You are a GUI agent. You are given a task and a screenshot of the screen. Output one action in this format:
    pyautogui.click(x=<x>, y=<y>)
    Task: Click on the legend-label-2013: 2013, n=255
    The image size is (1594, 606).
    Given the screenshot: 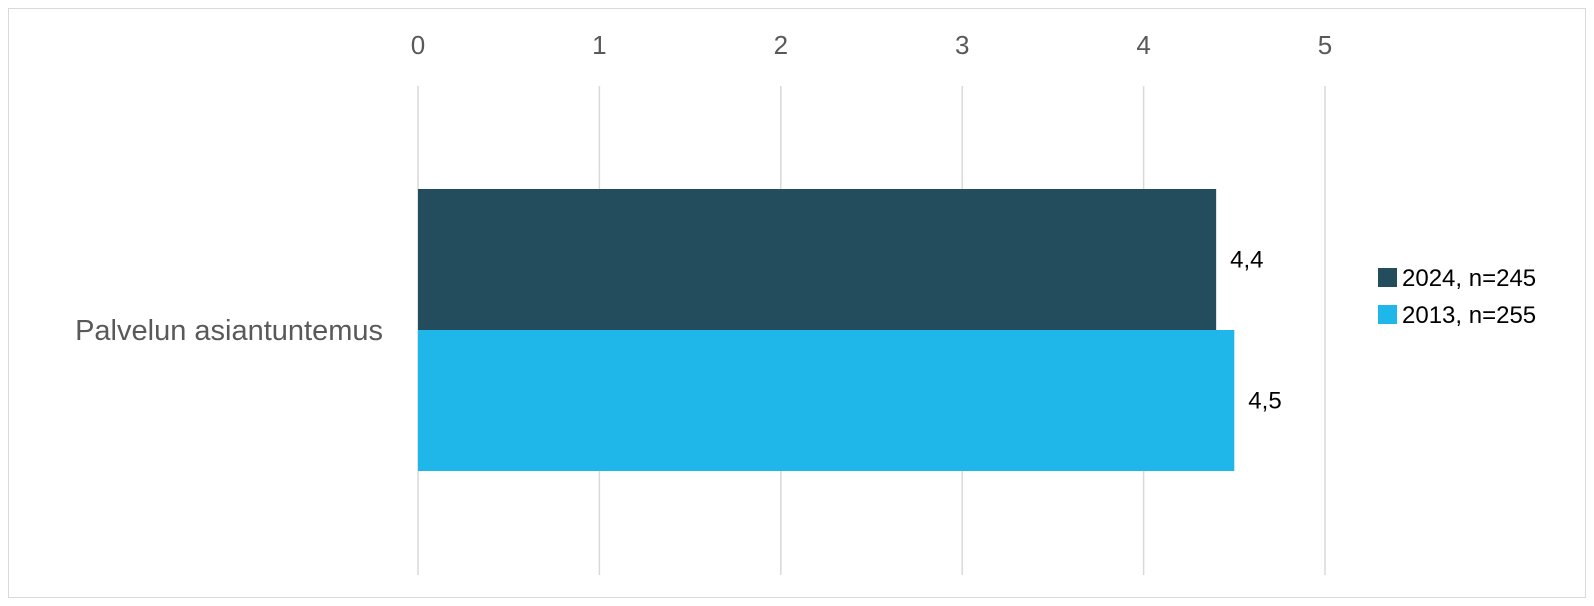 What is the action you would take?
    pyautogui.click(x=1469, y=315)
    